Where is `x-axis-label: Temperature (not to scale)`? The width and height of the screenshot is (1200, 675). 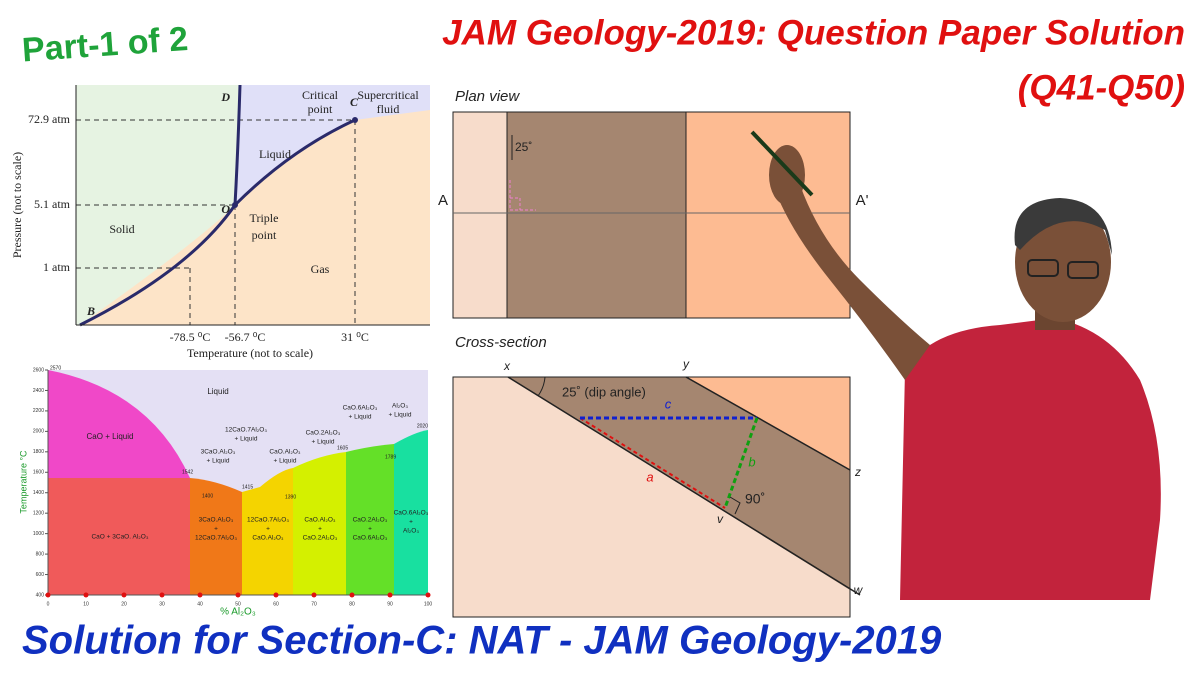 x-axis-label: Temperature (not to scale) is located at coordinates (250, 353).